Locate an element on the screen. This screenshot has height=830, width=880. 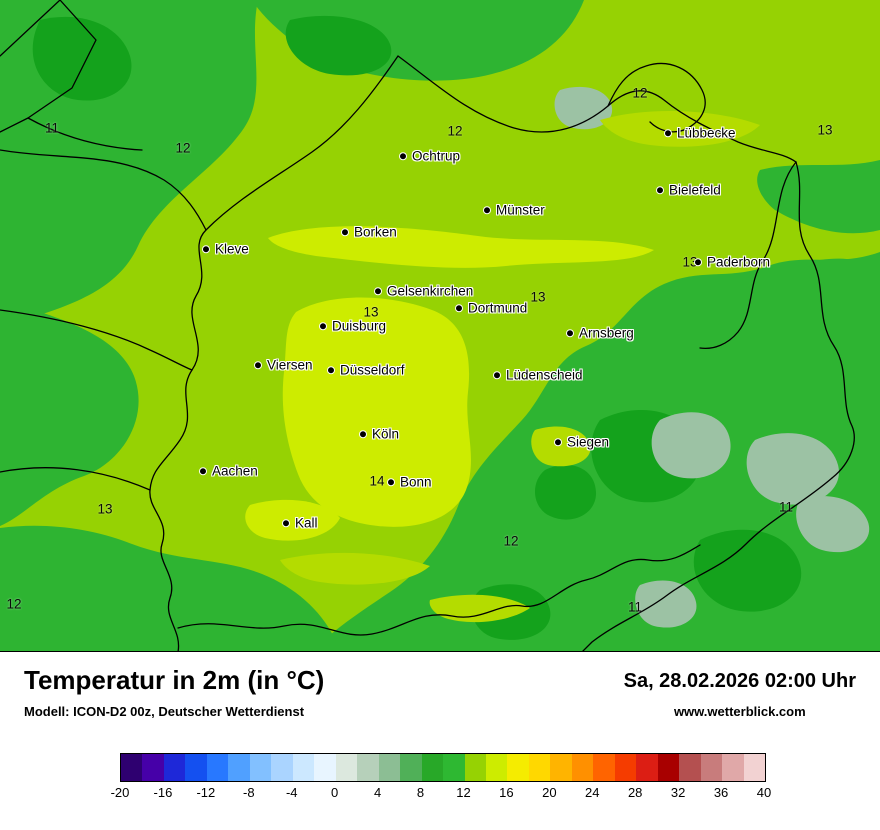
city-marker: Aachen is located at coordinates (228, 471).